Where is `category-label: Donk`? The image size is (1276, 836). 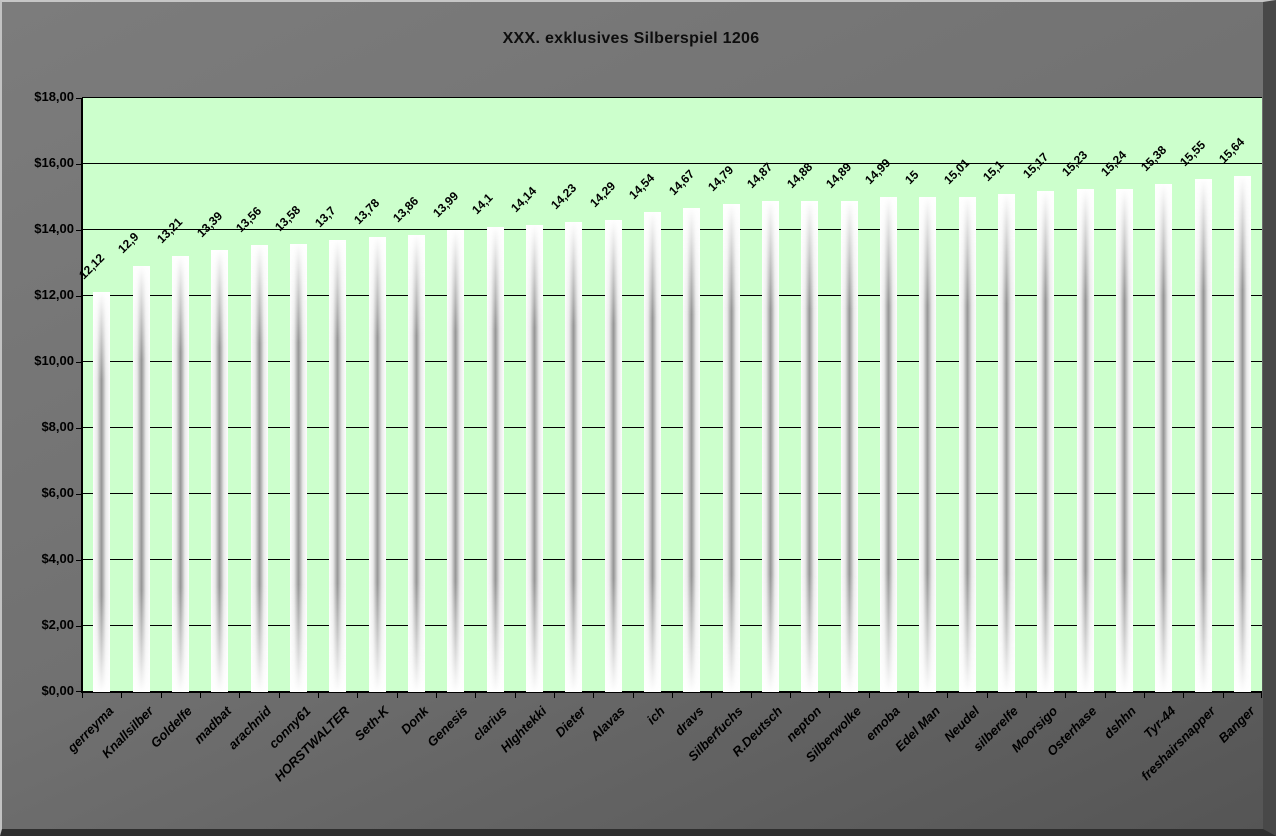
category-label: Donk is located at coordinates (414, 720).